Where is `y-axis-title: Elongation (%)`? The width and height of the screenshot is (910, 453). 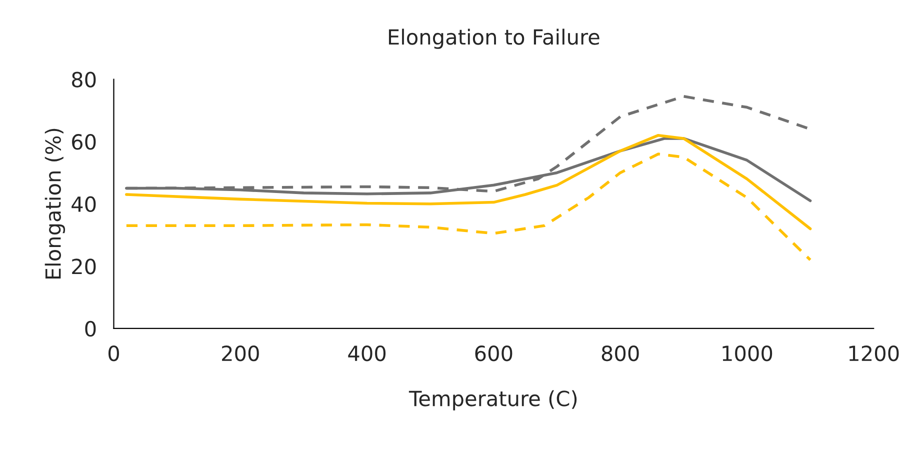
y-axis-title: Elongation (%) is located at coordinates (55, 203).